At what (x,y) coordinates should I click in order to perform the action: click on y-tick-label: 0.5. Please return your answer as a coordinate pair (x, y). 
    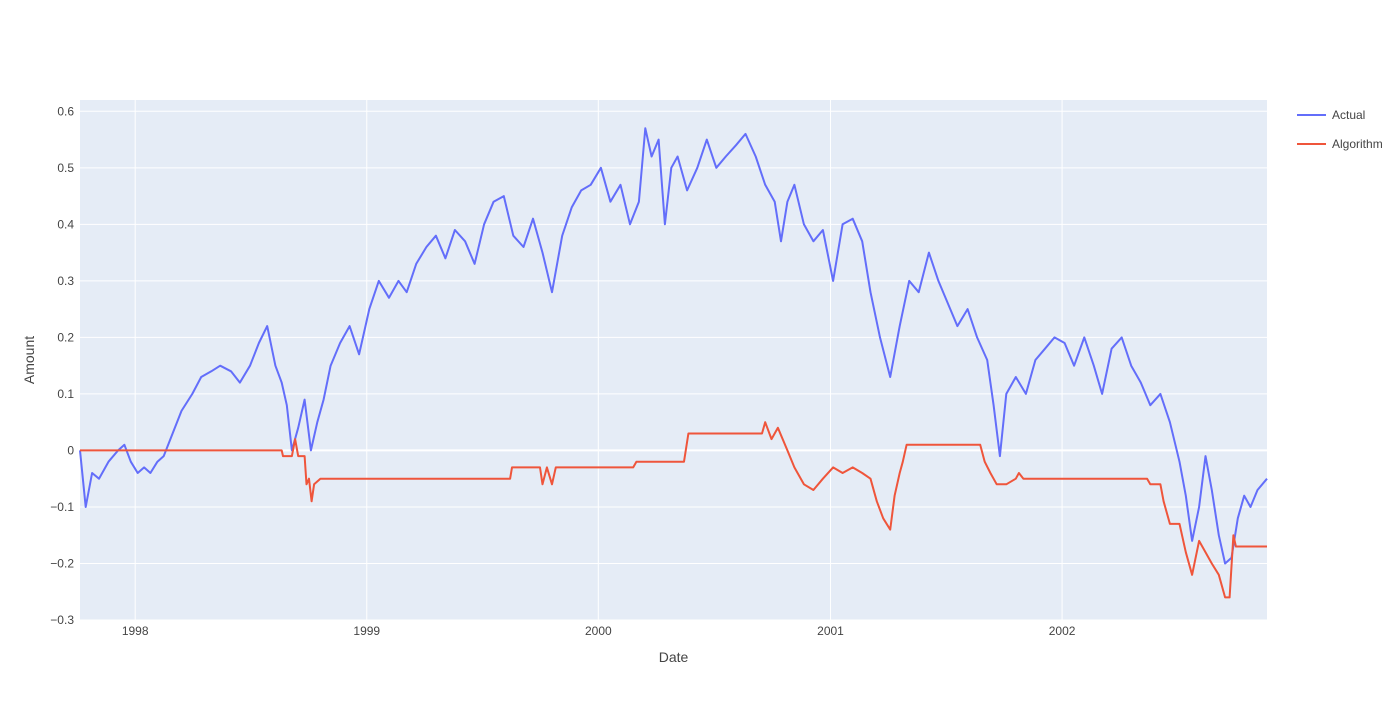
    Looking at the image, I should click on (65, 168).